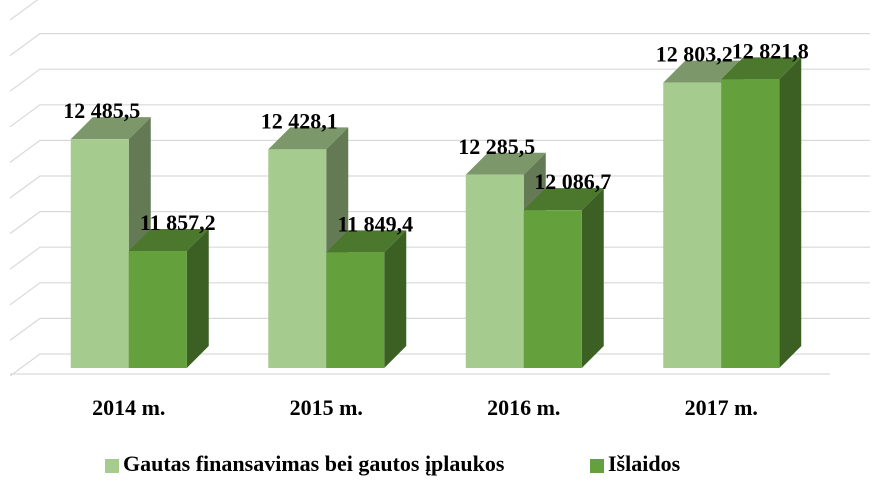 The height and width of the screenshot is (483, 872). What do you see at coordinates (523, 407) in the screenshot?
I see `x-tick-label: 2016 m.` at bounding box center [523, 407].